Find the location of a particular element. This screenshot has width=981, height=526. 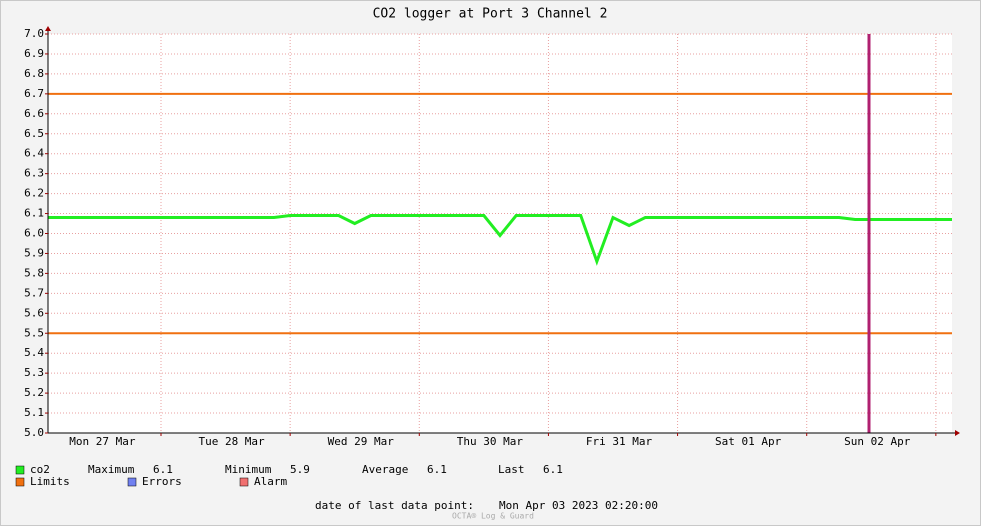

y-tick-label: 5.3 is located at coordinates (34, 372).